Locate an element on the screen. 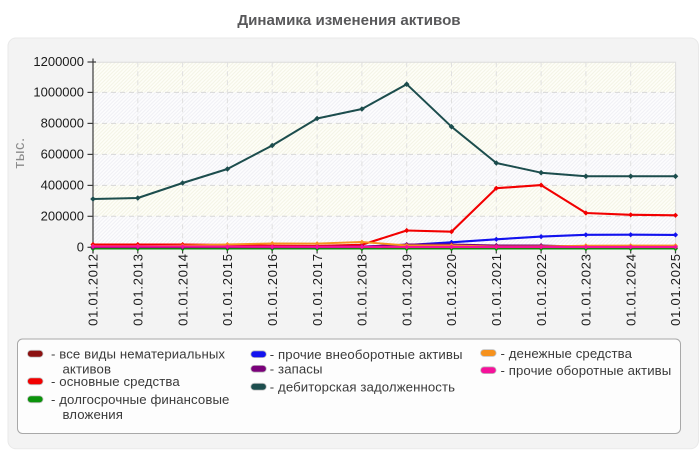 The height and width of the screenshot is (450, 700). svg-text: 01.01.2016 is located at coordinates (272, 289).